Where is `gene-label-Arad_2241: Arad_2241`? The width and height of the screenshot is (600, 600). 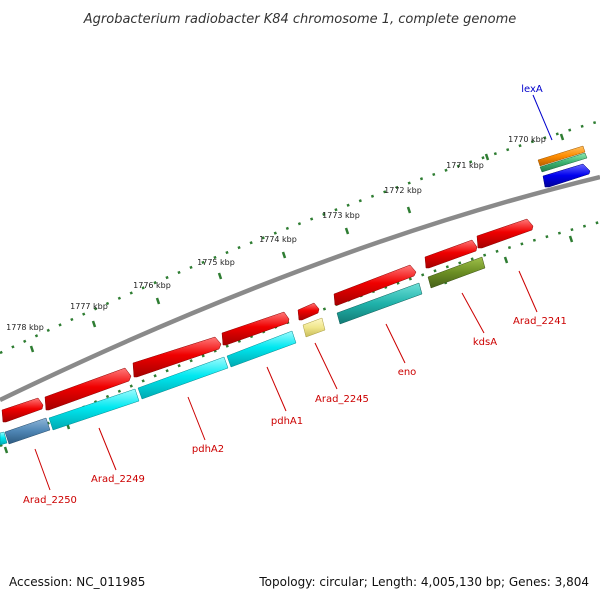 gene-label-Arad_2241: Arad_2241 is located at coordinates (540, 321).